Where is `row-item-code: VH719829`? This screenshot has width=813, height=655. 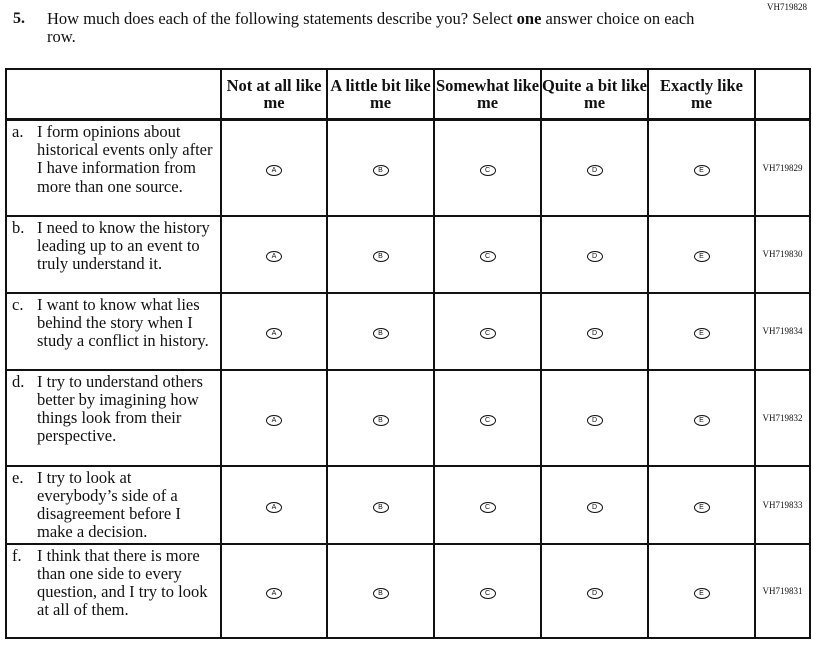 row-item-code: VH719829 is located at coordinates (782, 167).